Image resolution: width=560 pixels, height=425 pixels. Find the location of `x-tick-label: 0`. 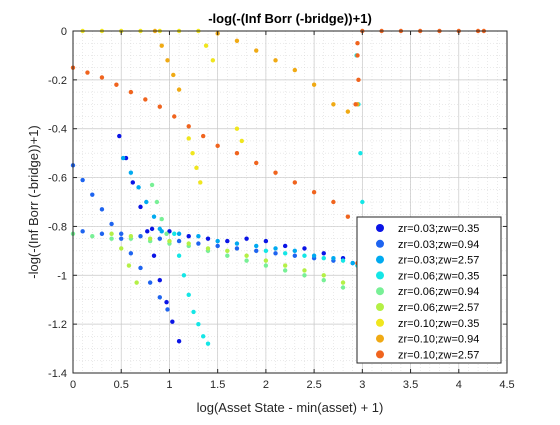

x-tick-label: 0 is located at coordinates (73, 385).